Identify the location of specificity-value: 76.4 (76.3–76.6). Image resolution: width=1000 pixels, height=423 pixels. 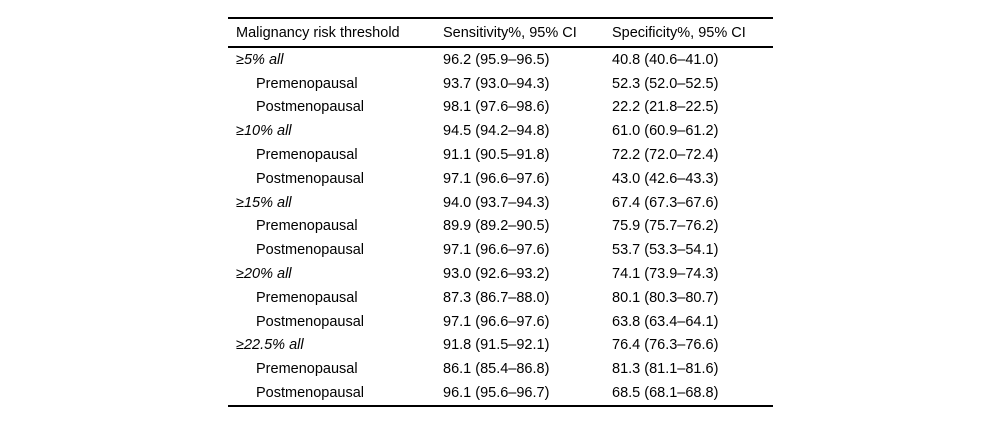
(665, 345).